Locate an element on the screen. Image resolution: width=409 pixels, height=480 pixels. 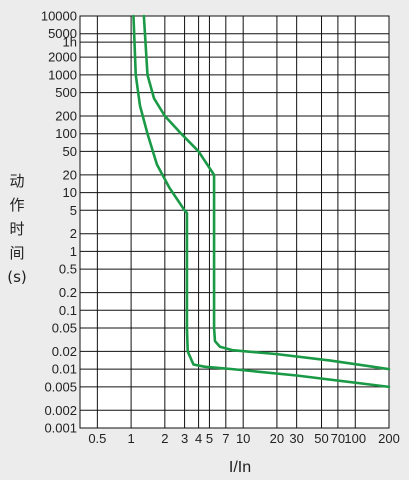
x-tick-label: 50 is located at coordinates (321, 438).